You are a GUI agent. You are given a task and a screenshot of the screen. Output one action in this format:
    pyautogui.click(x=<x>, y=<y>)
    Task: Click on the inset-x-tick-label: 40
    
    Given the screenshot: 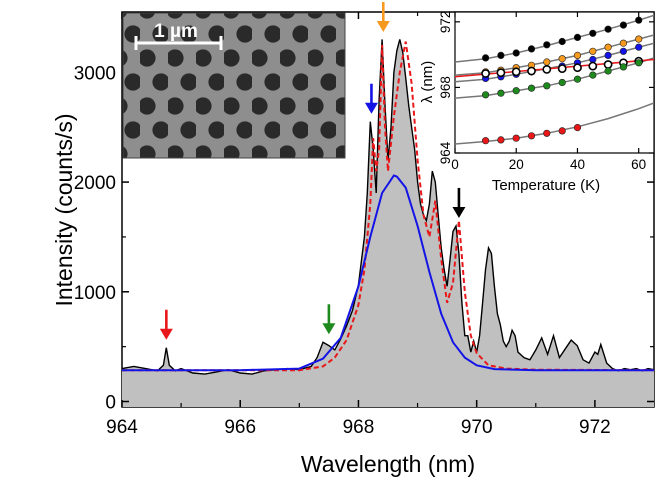 What is the action you would take?
    pyautogui.click(x=577, y=164)
    